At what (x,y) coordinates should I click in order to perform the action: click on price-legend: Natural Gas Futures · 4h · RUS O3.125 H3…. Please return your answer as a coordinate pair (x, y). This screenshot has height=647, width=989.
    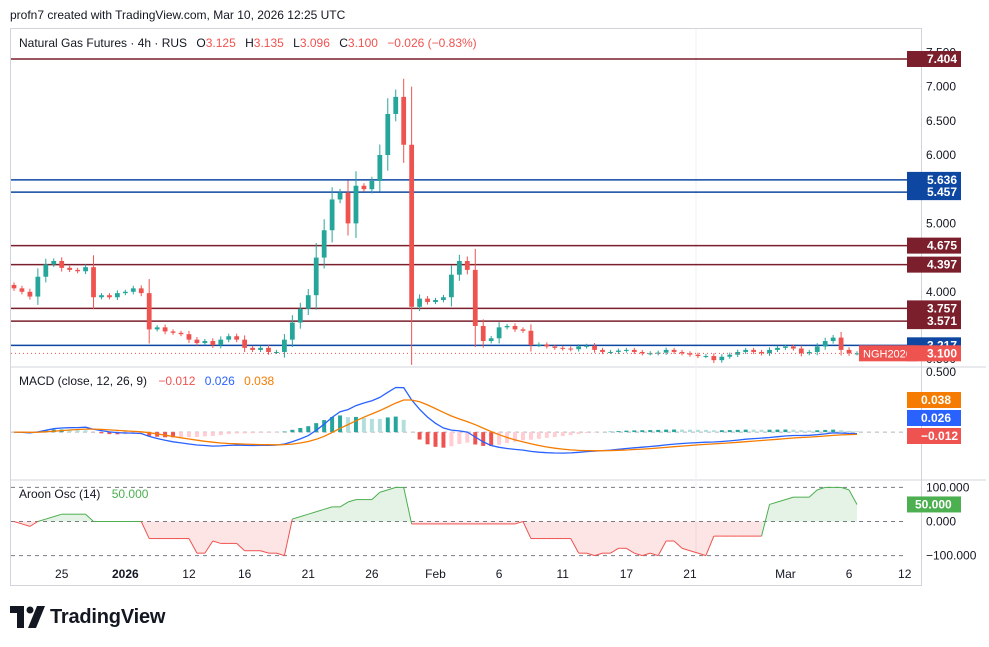
    Looking at the image, I should click on (248, 43).